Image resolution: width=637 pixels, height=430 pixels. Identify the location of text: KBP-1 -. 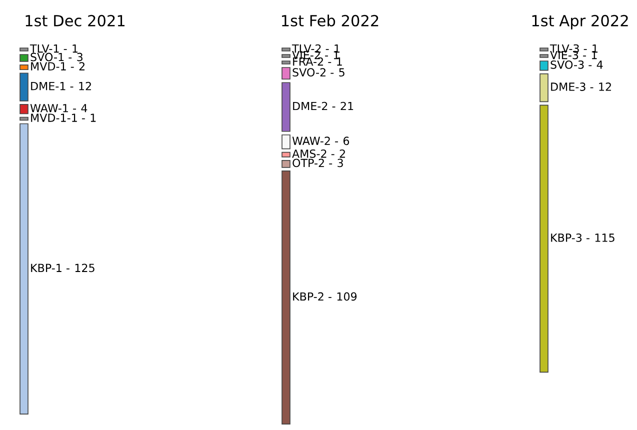
(50, 268).